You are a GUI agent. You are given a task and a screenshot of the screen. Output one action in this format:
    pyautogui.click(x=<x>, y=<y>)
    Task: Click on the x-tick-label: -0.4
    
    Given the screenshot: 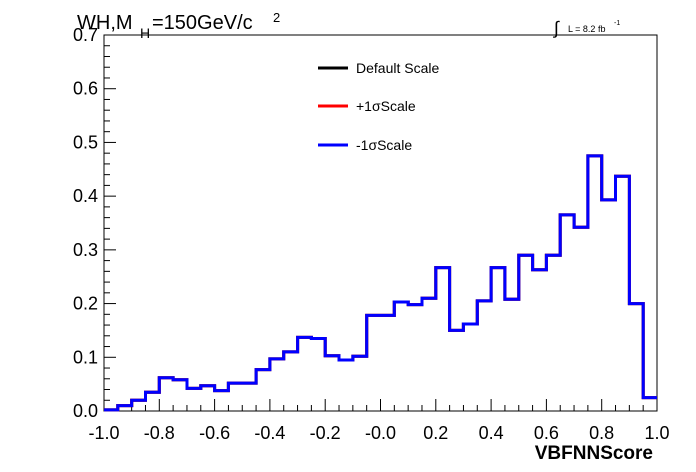 What is the action you would take?
    pyautogui.click(x=269, y=433)
    